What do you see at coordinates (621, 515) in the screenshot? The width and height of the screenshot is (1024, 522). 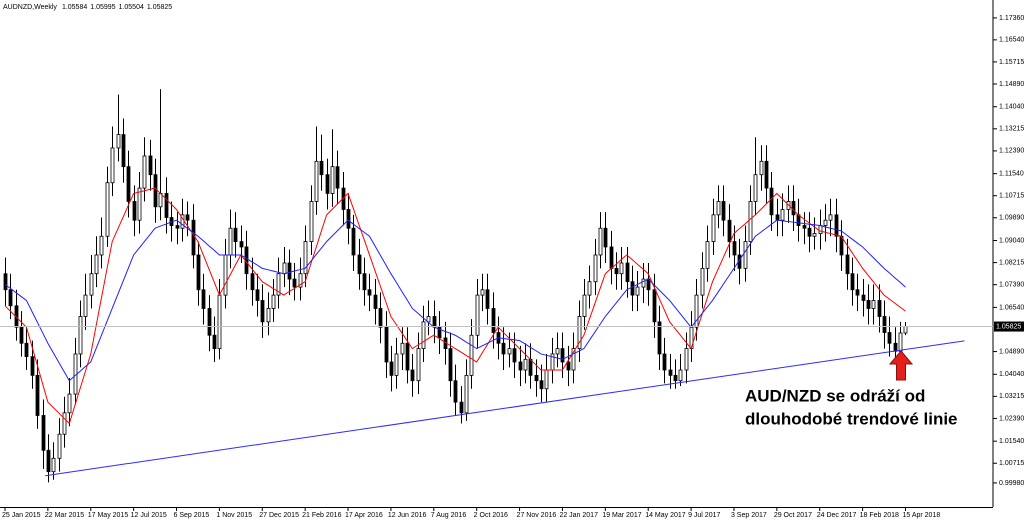 I see `x-tick-label: 19 Mar 2017` at bounding box center [621, 515].